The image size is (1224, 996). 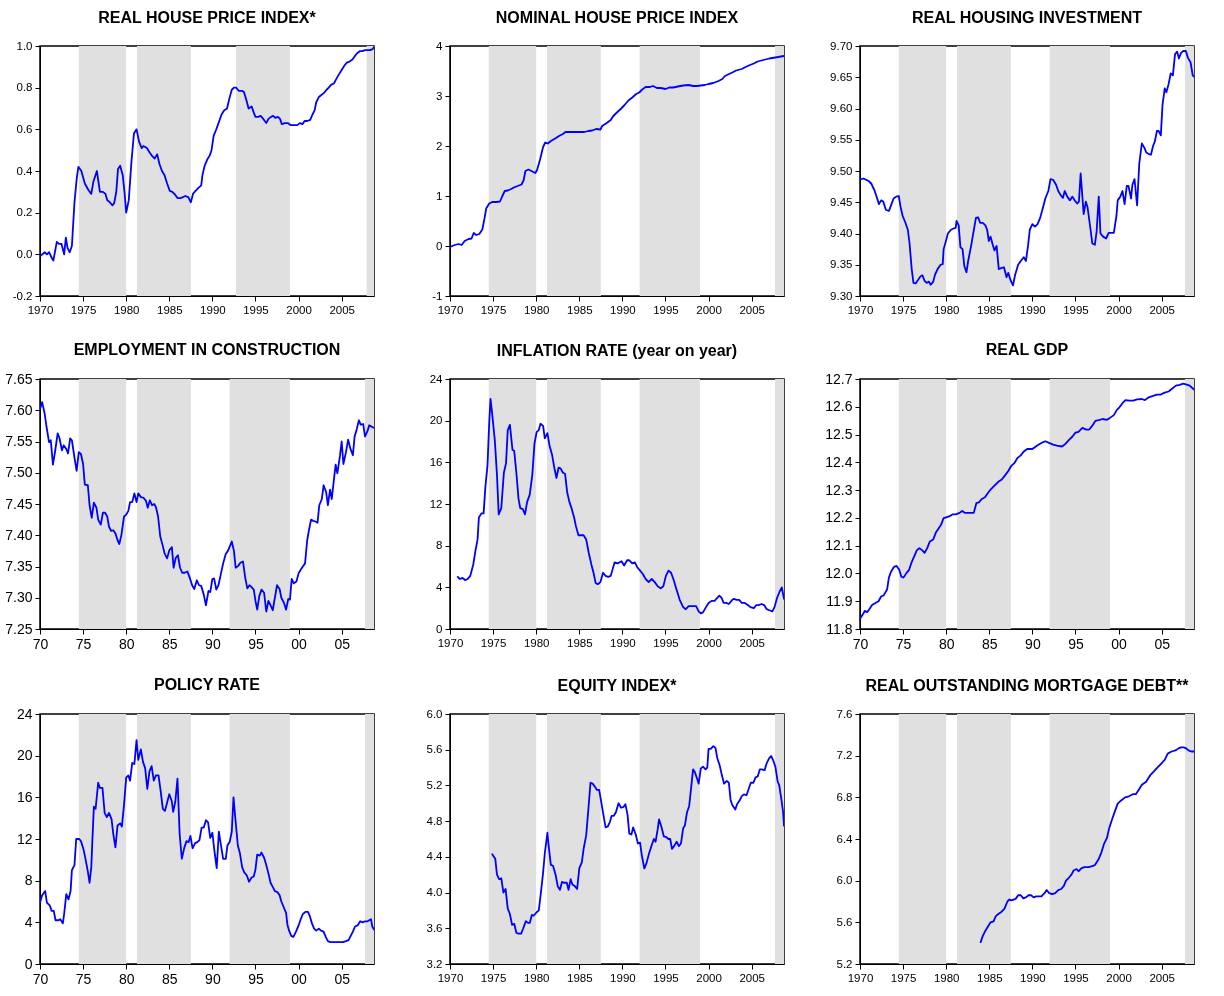 I want to click on y-tick-label: 9.30, so click(x=841, y=295).